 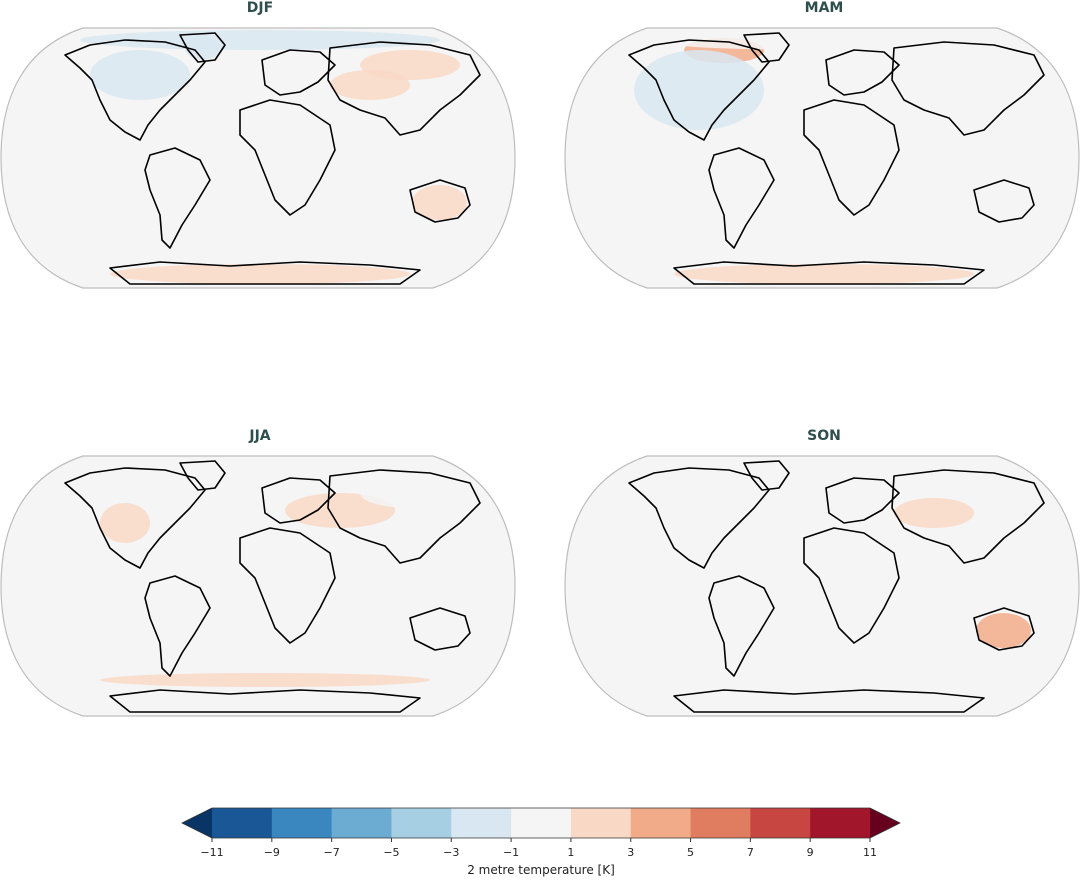 I want to click on colorbar-tick-label: 1, so click(x=570, y=852).